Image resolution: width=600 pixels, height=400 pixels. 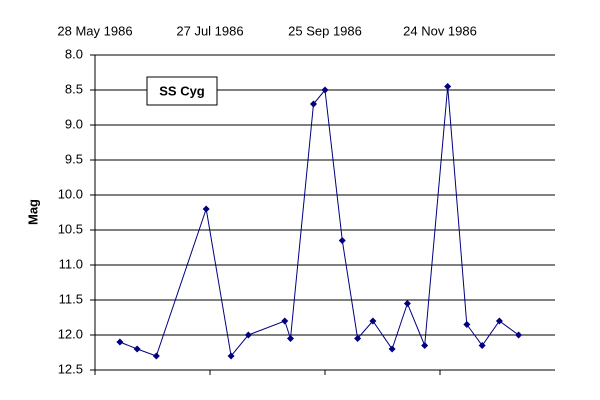 I want to click on y-tick-label: 10.5, so click(x=70, y=228).